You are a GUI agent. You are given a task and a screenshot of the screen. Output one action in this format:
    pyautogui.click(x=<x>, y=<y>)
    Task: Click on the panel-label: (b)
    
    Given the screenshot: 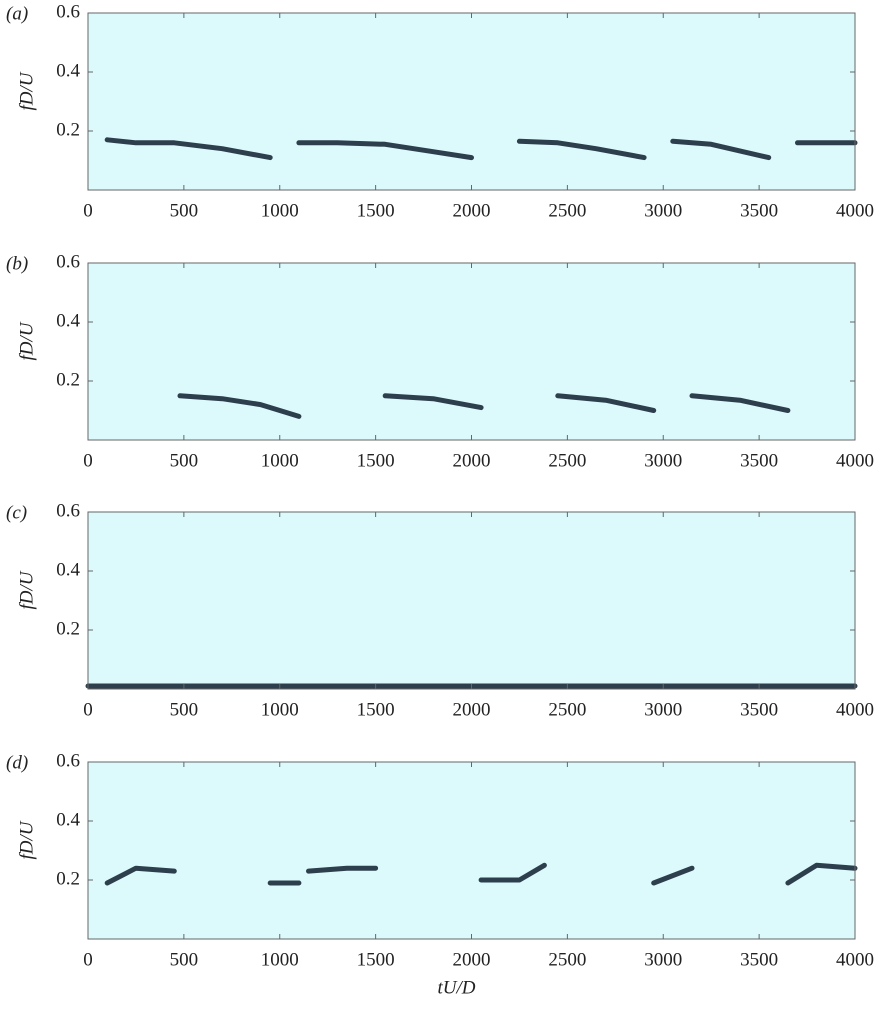 What is the action you would take?
    pyautogui.click(x=17, y=263)
    